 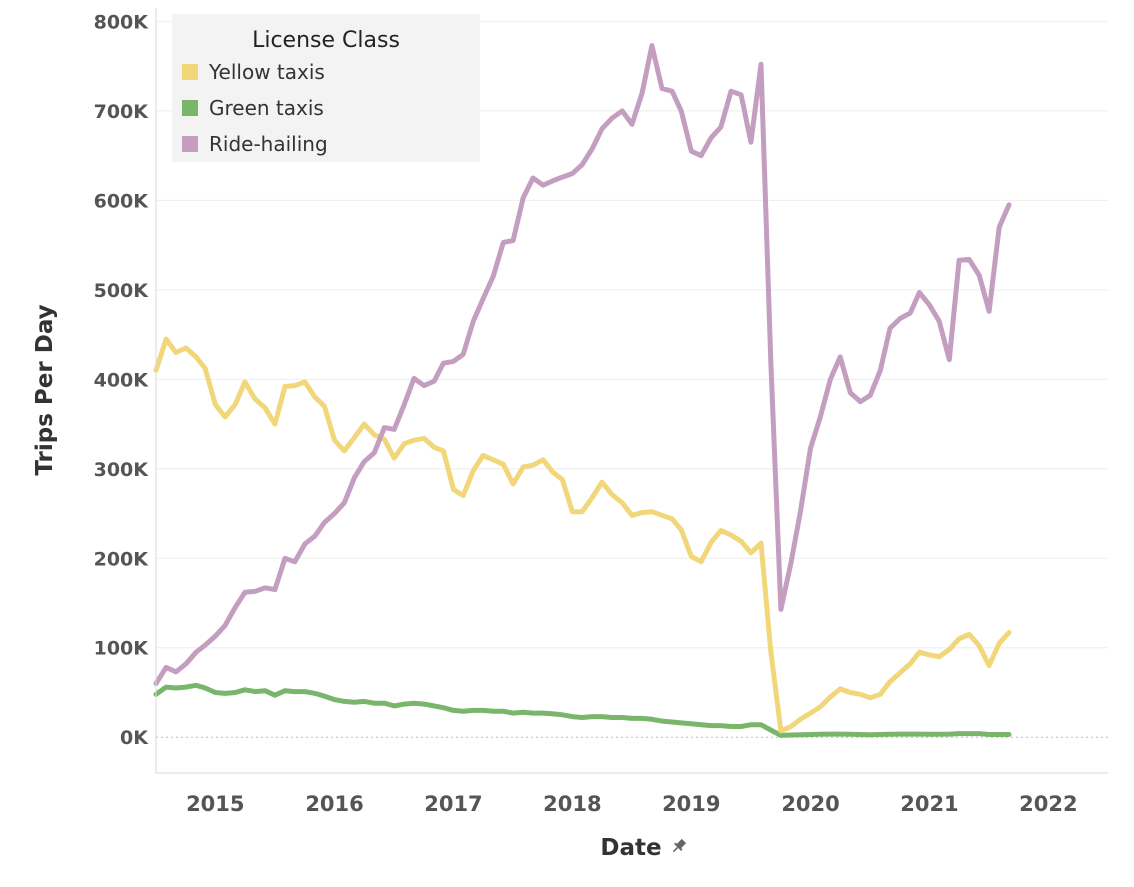 I want to click on x-tick-label: 2016, so click(x=334, y=804).